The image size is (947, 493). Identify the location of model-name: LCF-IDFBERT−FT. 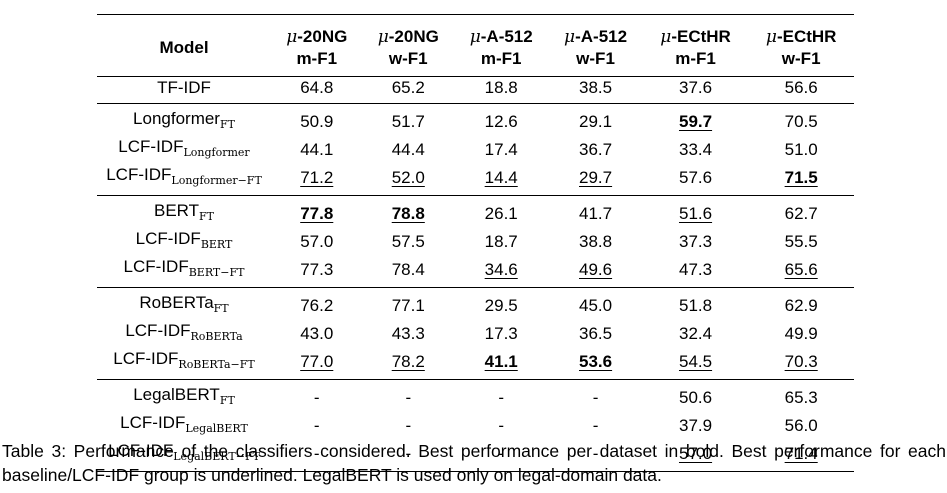
(184, 267).